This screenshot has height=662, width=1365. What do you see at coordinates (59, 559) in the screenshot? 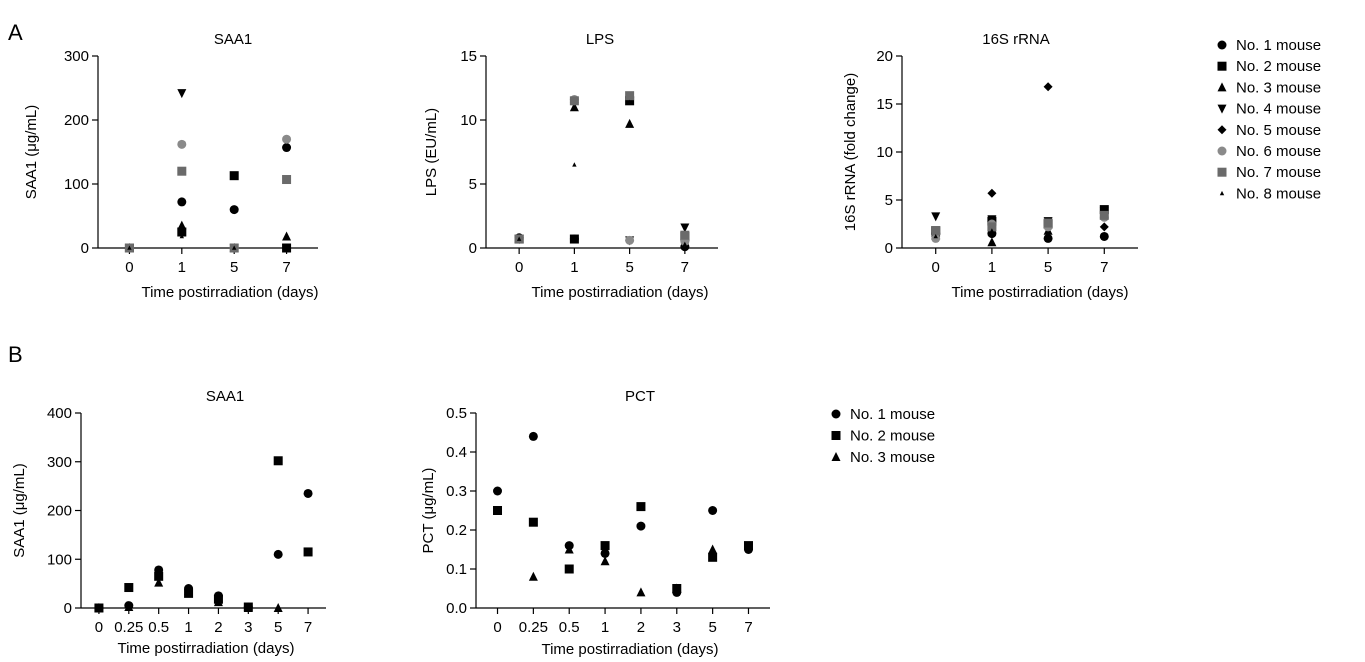
I see `y-tick-label: 100` at bounding box center [59, 559].